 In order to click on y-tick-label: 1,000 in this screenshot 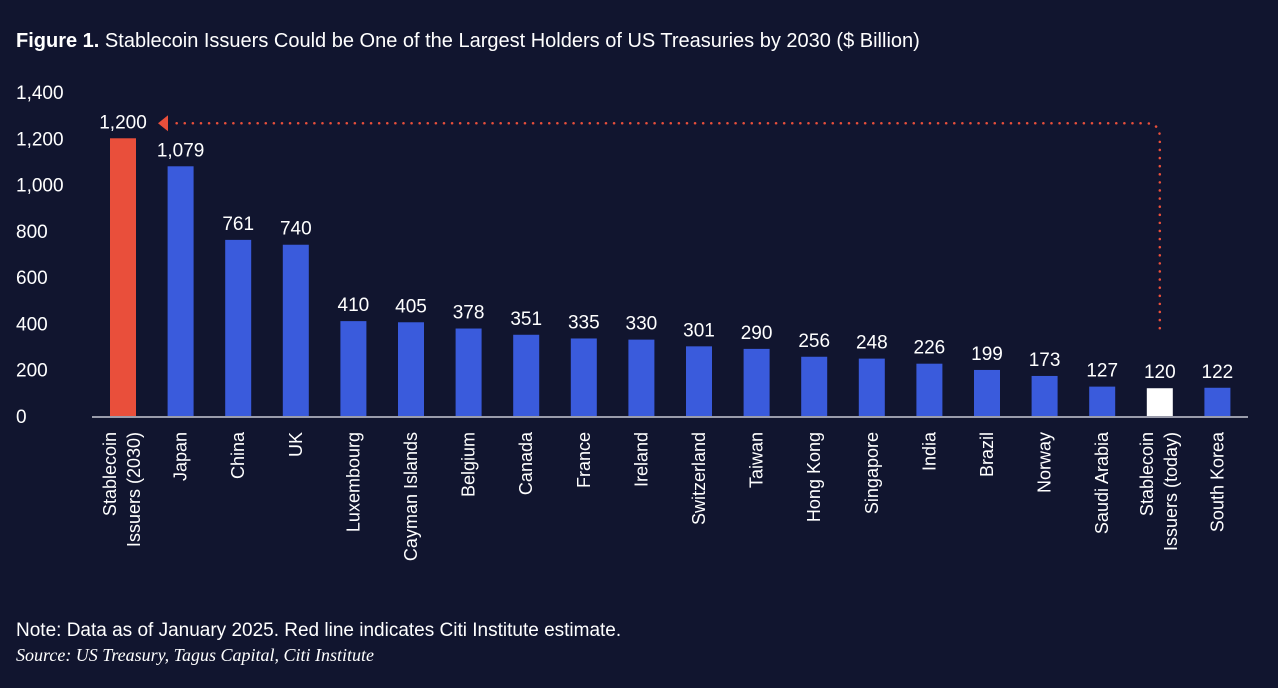, I will do `click(40, 186)`.